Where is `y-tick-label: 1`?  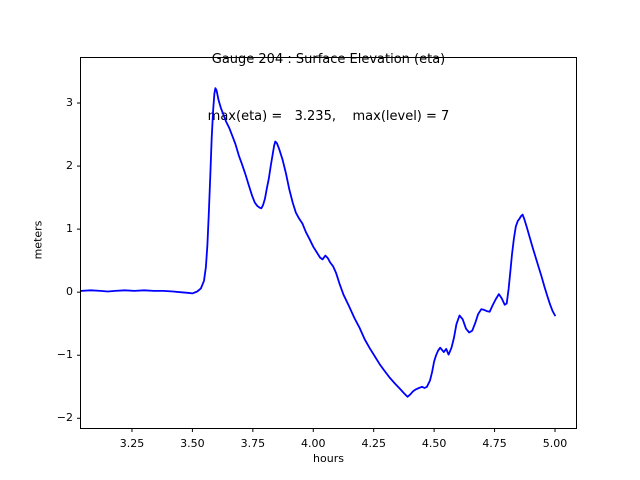 y-tick-label: 1 is located at coordinates (69, 229).